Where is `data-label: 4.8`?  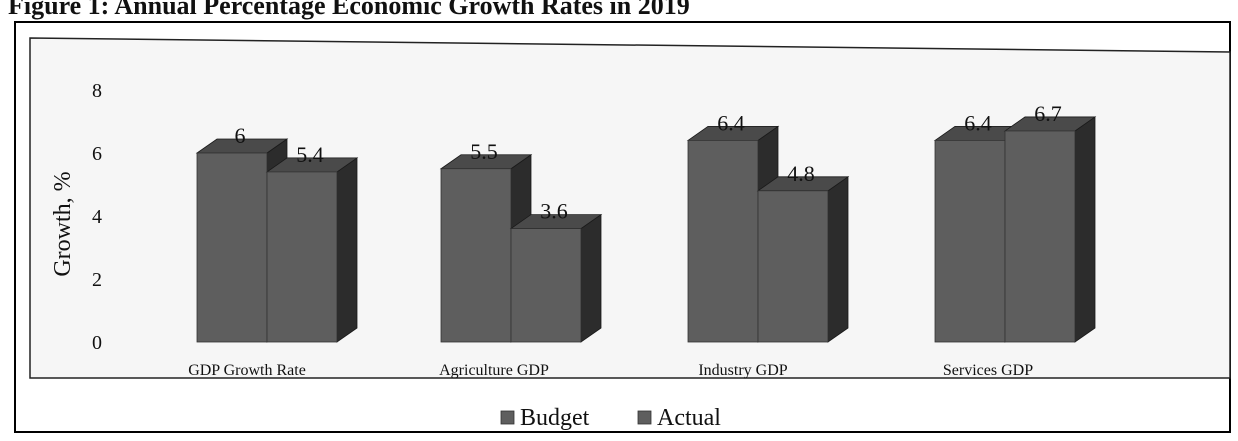 data-label: 4.8 is located at coordinates (801, 173).